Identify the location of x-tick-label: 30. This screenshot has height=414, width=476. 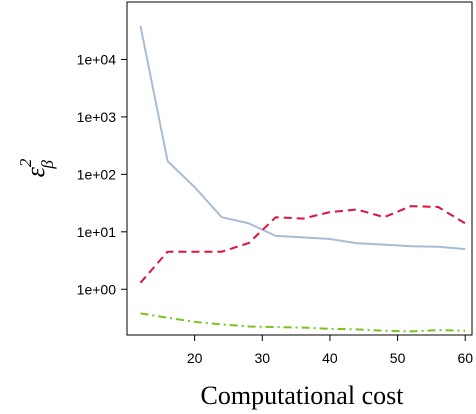
(263, 358).